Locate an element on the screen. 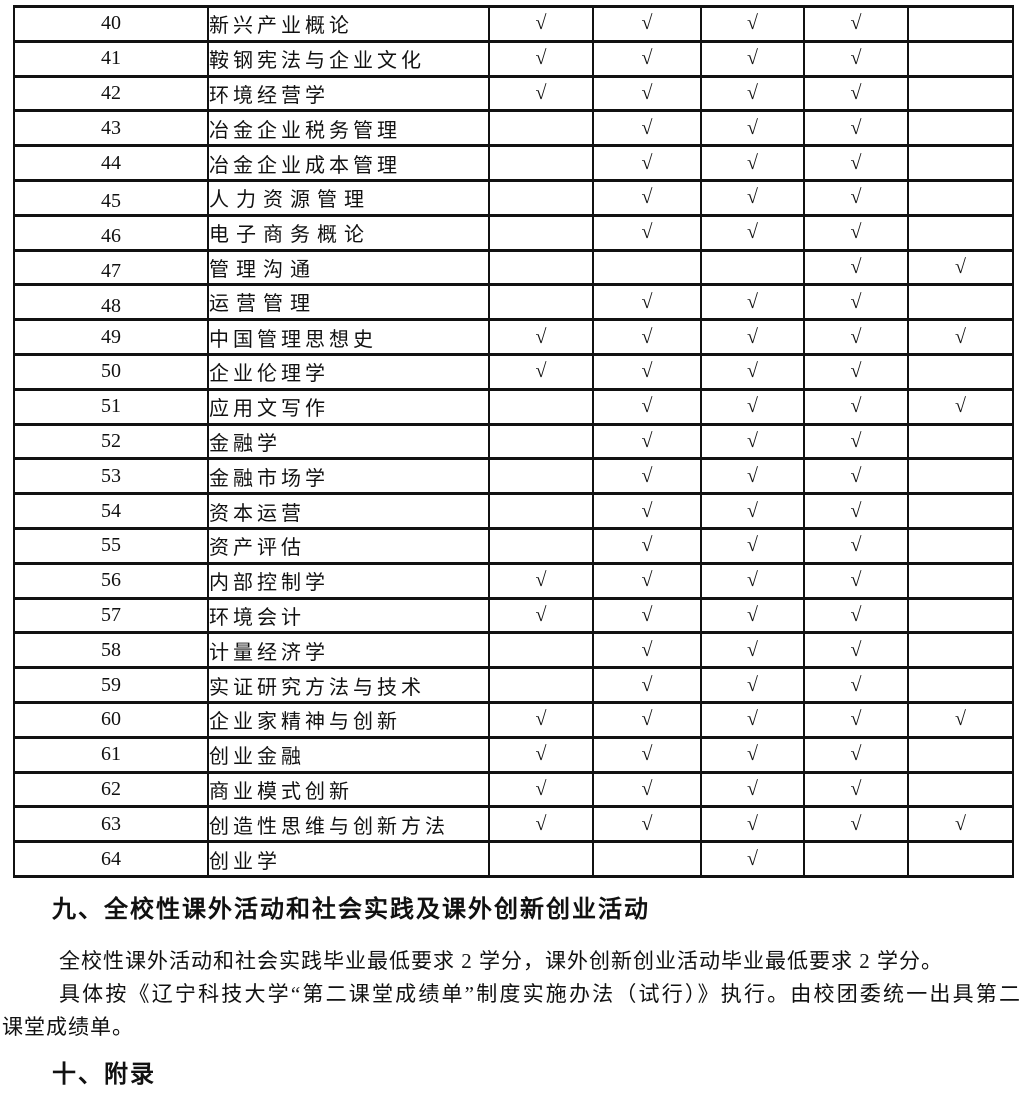 The image size is (1024, 1098). row-number-cell: 56 is located at coordinates (111, 580).